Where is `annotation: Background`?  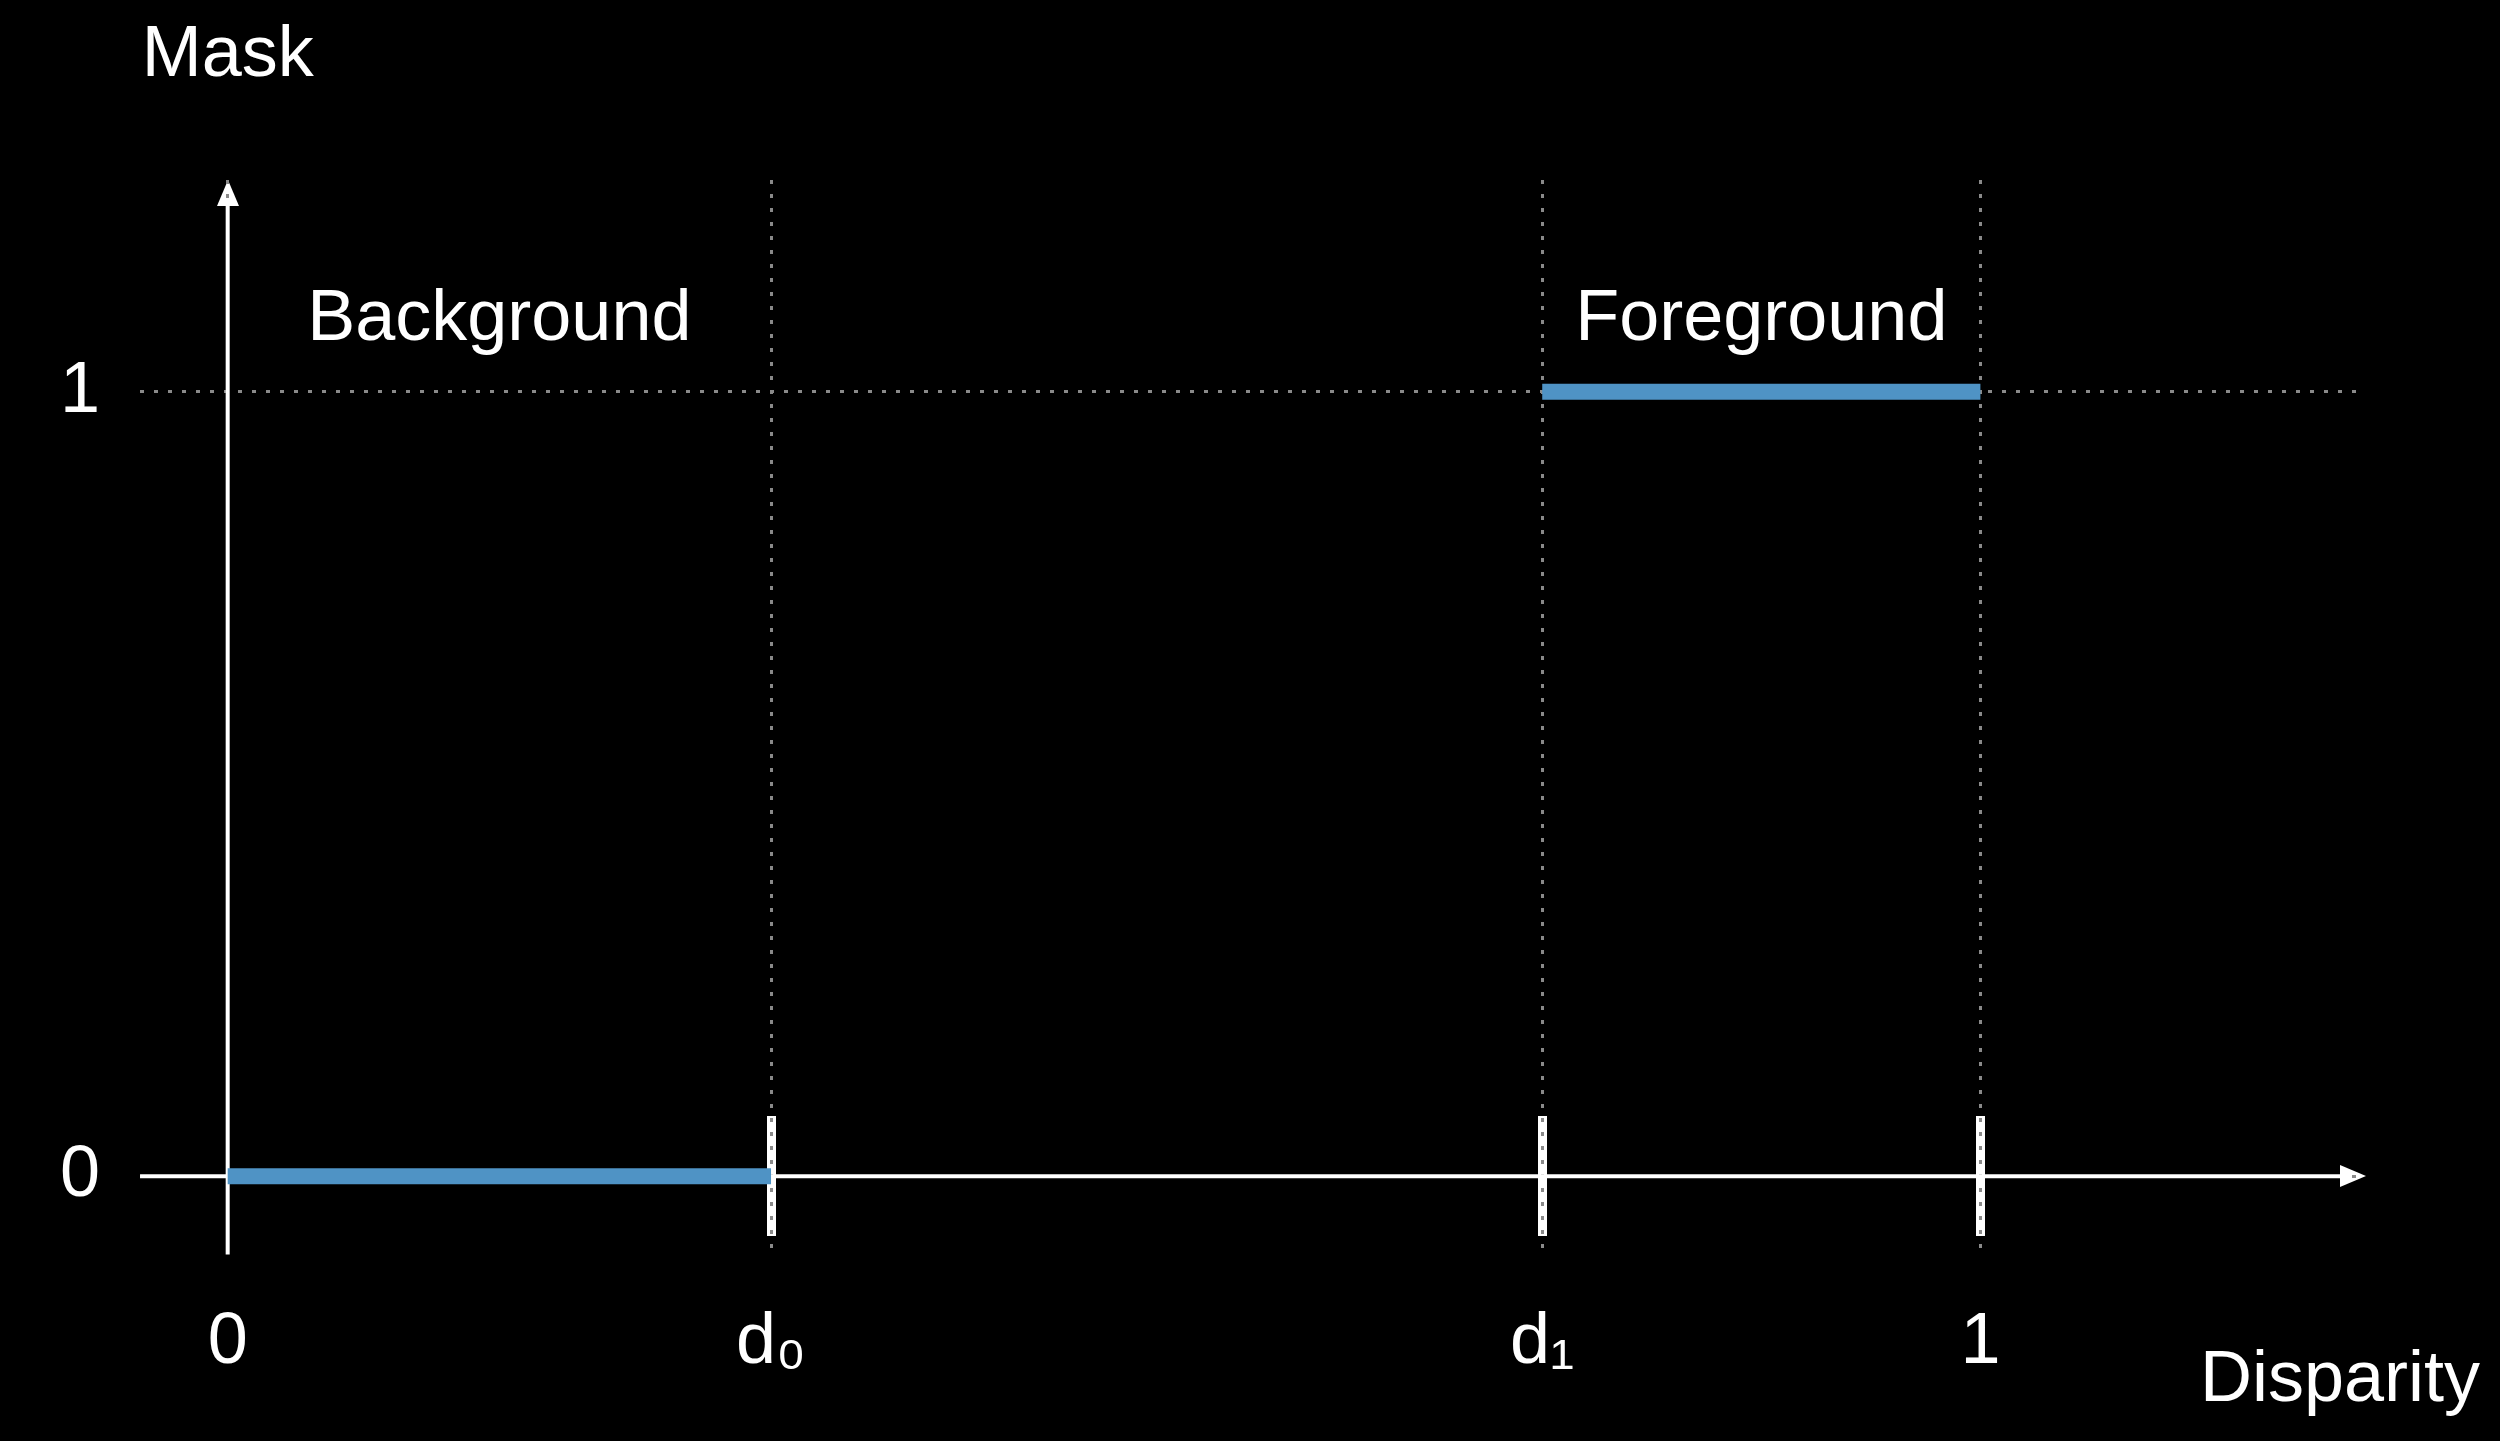
annotation: Background is located at coordinates (499, 314).